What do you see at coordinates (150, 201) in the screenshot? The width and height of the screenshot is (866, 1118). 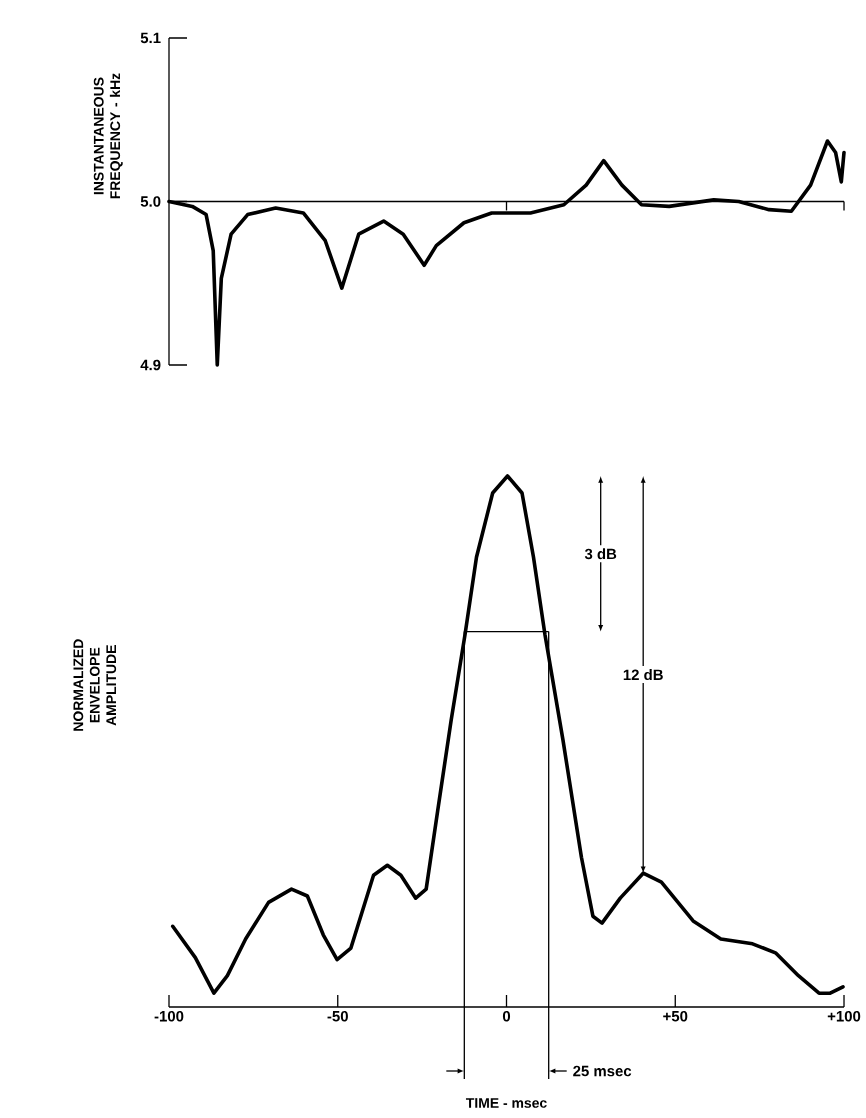 I see `y-tick-label: 5.0` at bounding box center [150, 201].